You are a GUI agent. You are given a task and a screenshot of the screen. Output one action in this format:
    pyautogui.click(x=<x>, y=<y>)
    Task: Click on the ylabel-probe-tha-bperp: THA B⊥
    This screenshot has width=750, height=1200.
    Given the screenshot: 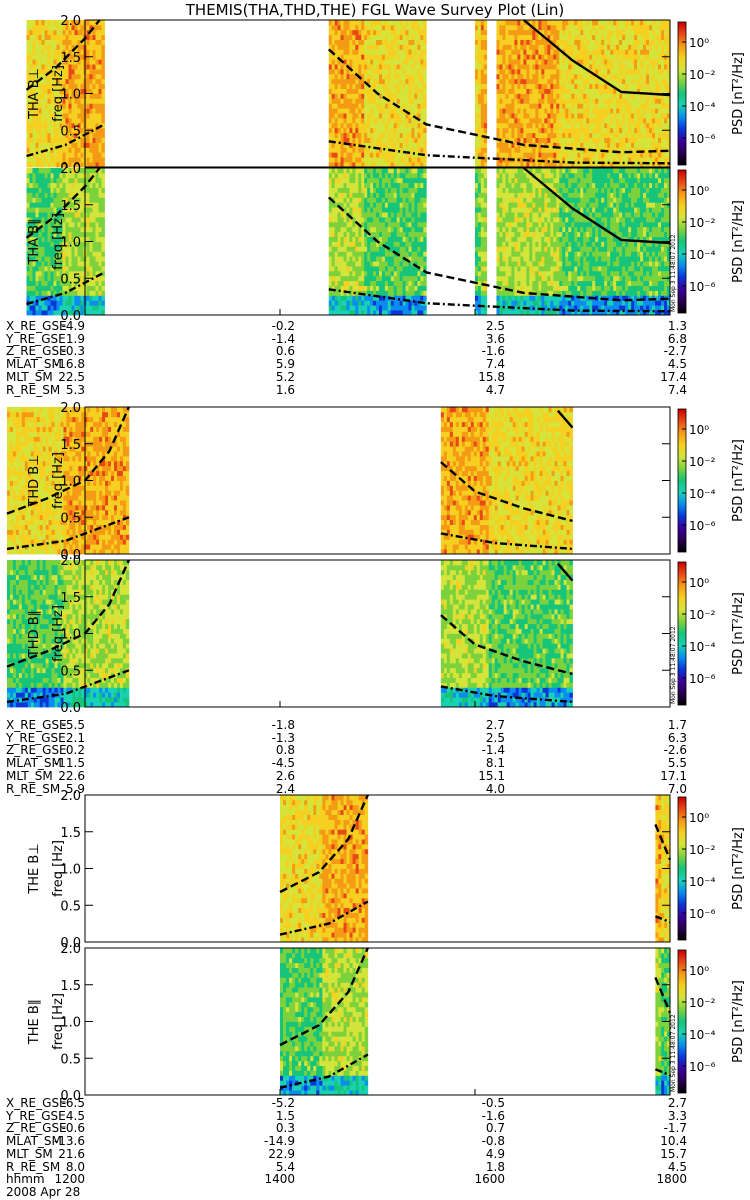 What is the action you would take?
    pyautogui.click(x=34, y=94)
    